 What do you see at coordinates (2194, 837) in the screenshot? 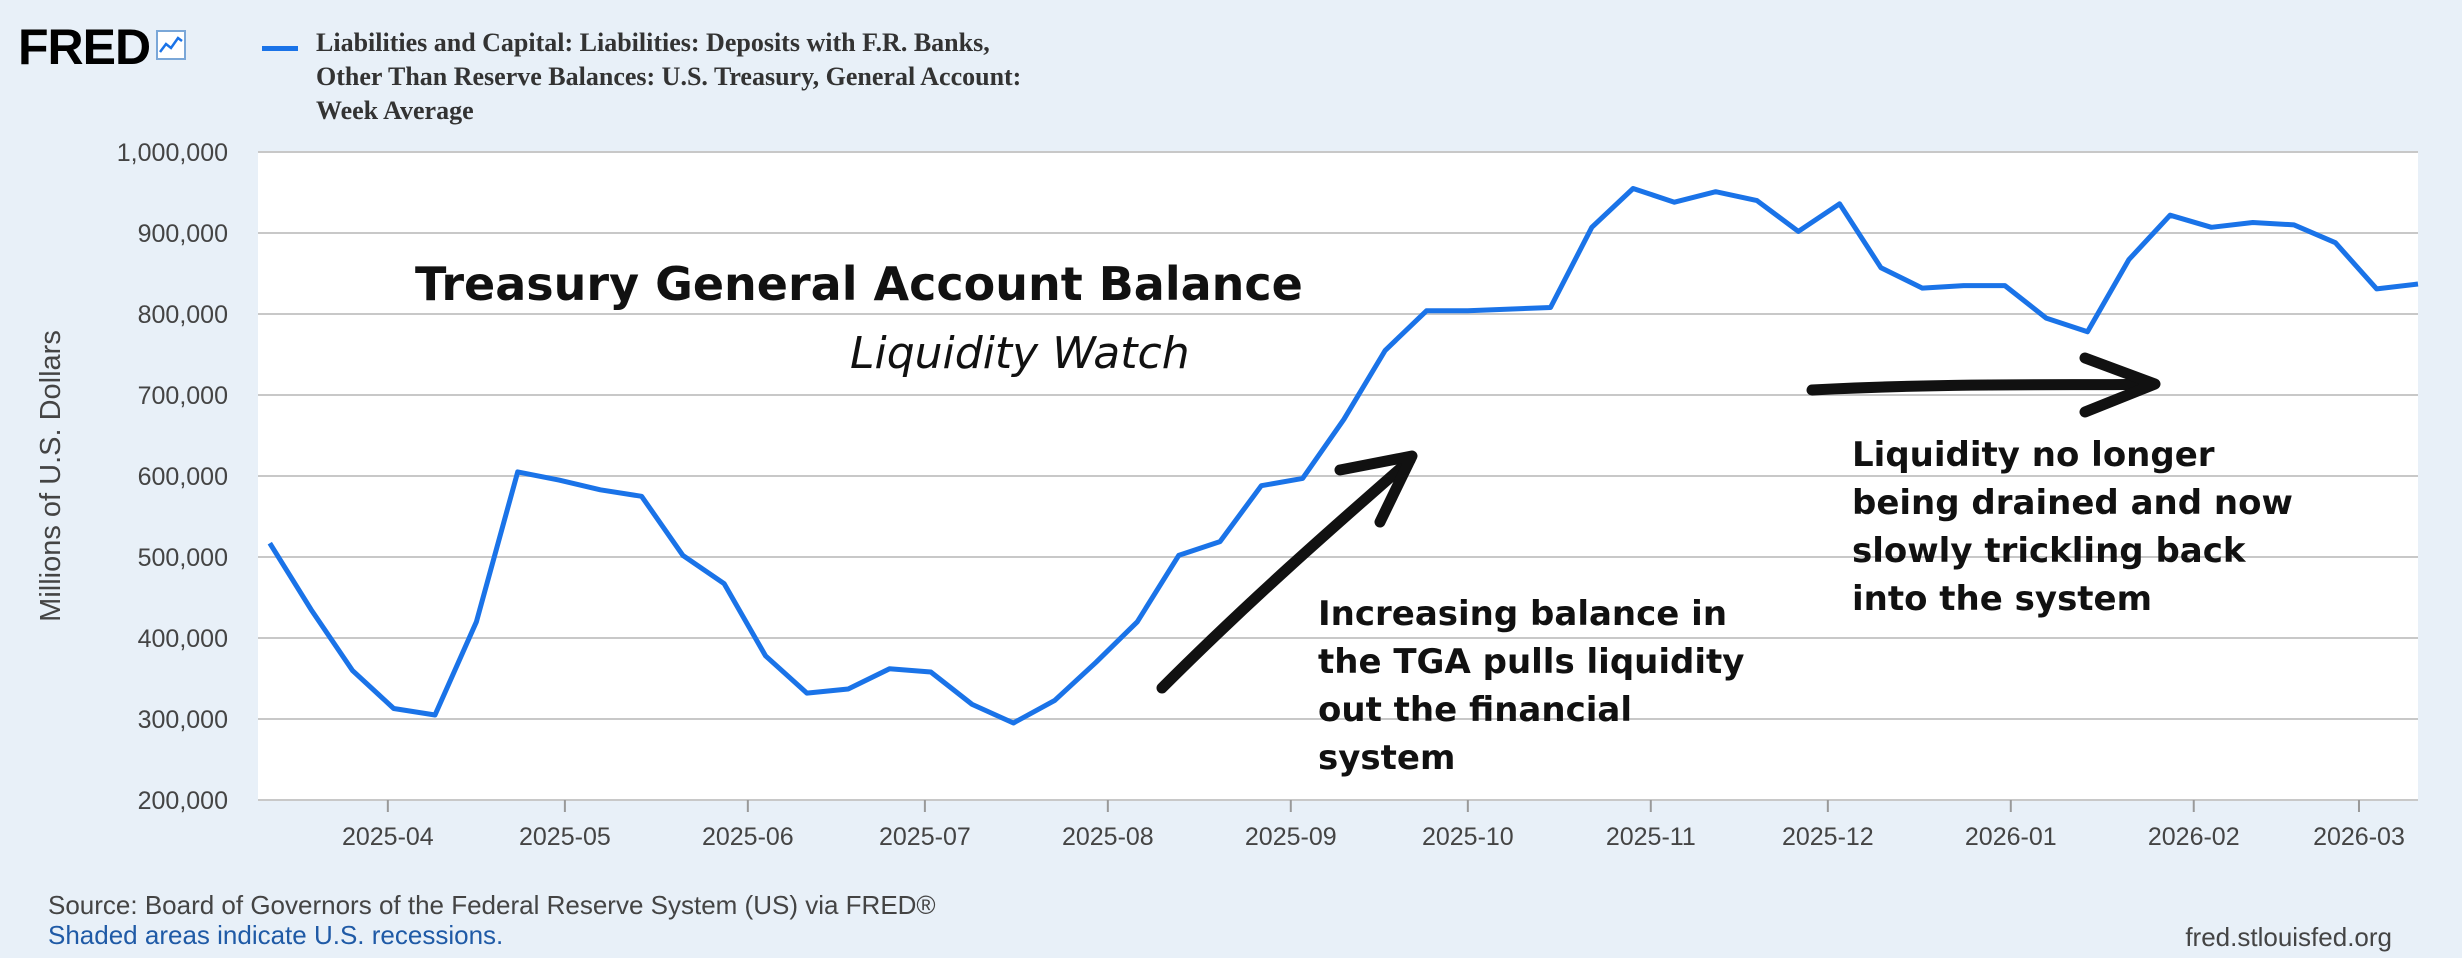
I see `x-tick-label: 2026-02` at bounding box center [2194, 837].